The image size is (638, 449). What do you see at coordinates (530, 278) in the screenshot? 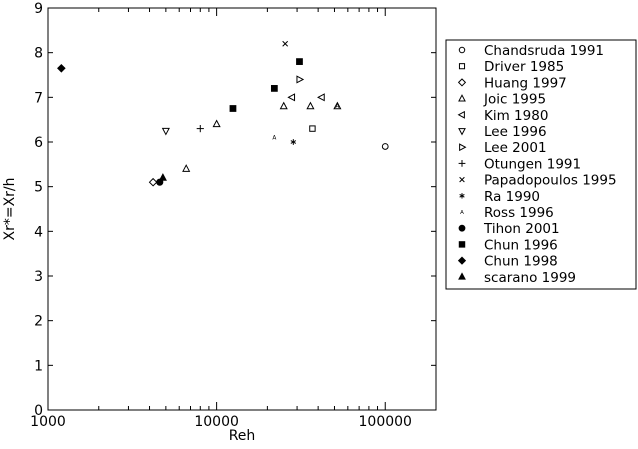
I see `legend-label: scarano 1999` at bounding box center [530, 278].